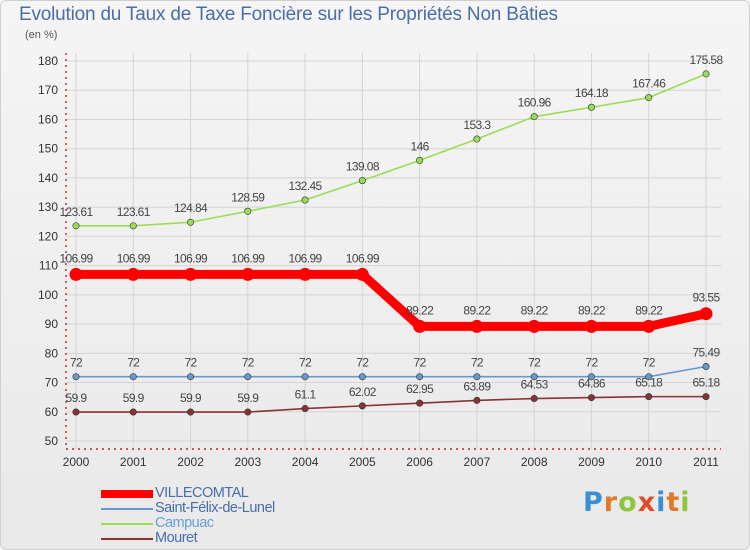 Image resolution: width=750 pixels, height=550 pixels. What do you see at coordinates (306, 395) in the screenshot?
I see `data-label: 61.1` at bounding box center [306, 395].